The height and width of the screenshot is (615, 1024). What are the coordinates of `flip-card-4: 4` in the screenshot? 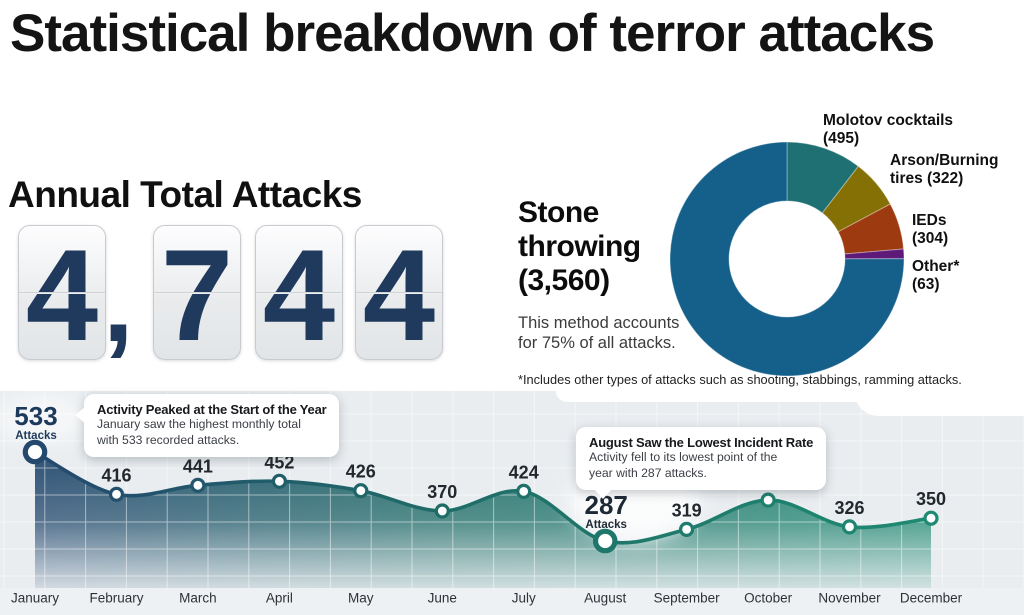 It's located at (399, 292).